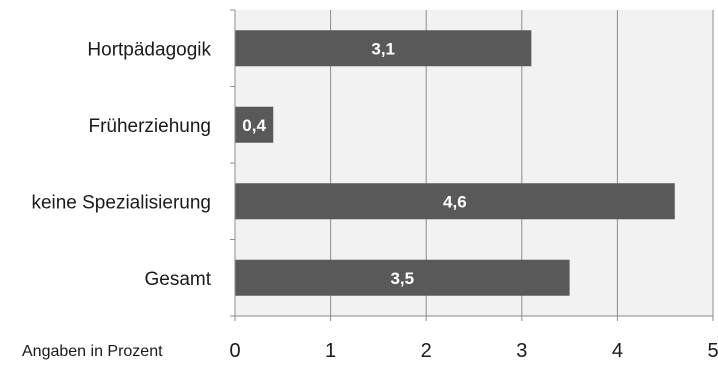  I want to click on x-tick-label-5: 5, so click(712, 351).